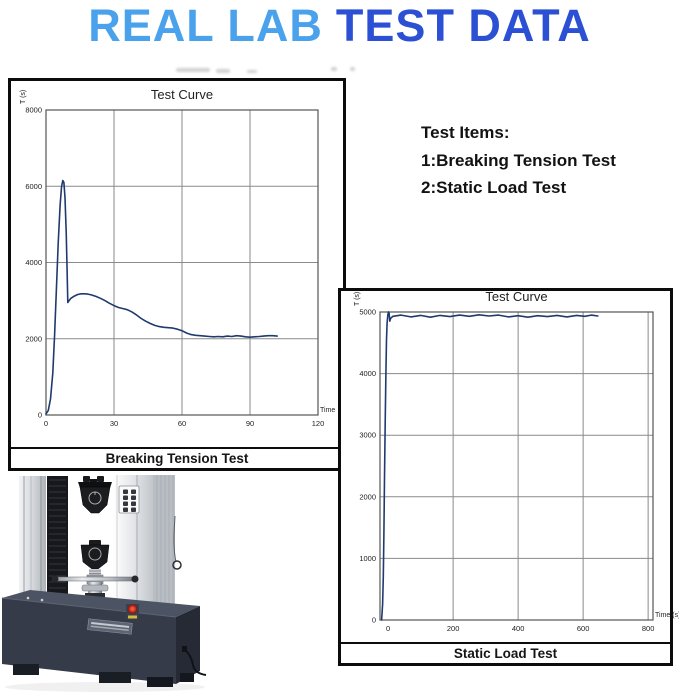 The height and width of the screenshot is (700, 679). Describe the element at coordinates (367, 435) in the screenshot. I see `svg-text: 3000` at that location.